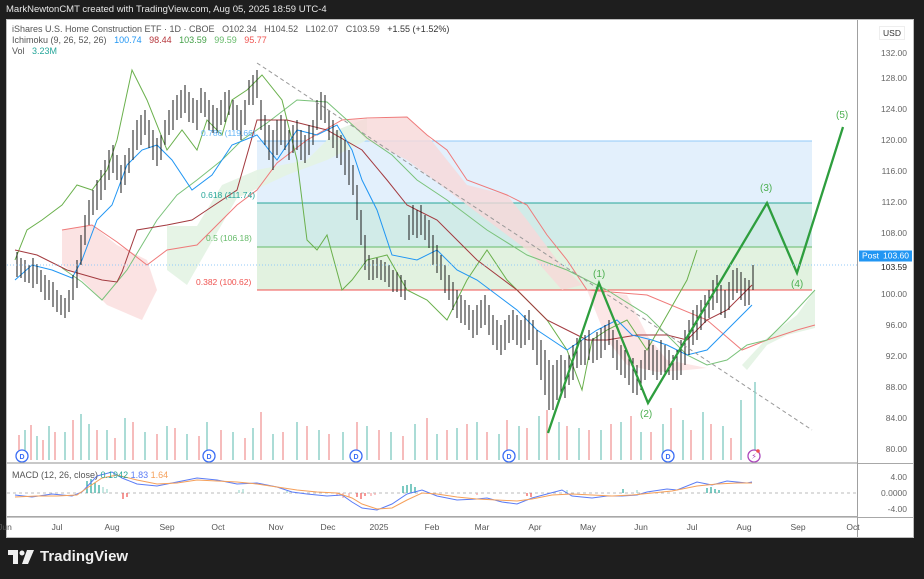  I want to click on macd-legend: MACD (12, 26, close) 0.1942 1.83 1.64, so click(90, 475).